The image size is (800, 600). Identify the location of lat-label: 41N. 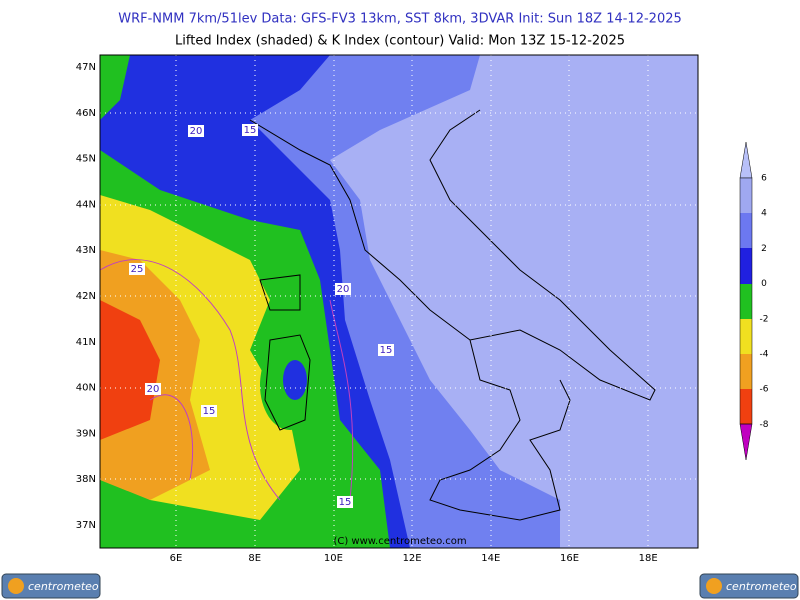
(86, 342).